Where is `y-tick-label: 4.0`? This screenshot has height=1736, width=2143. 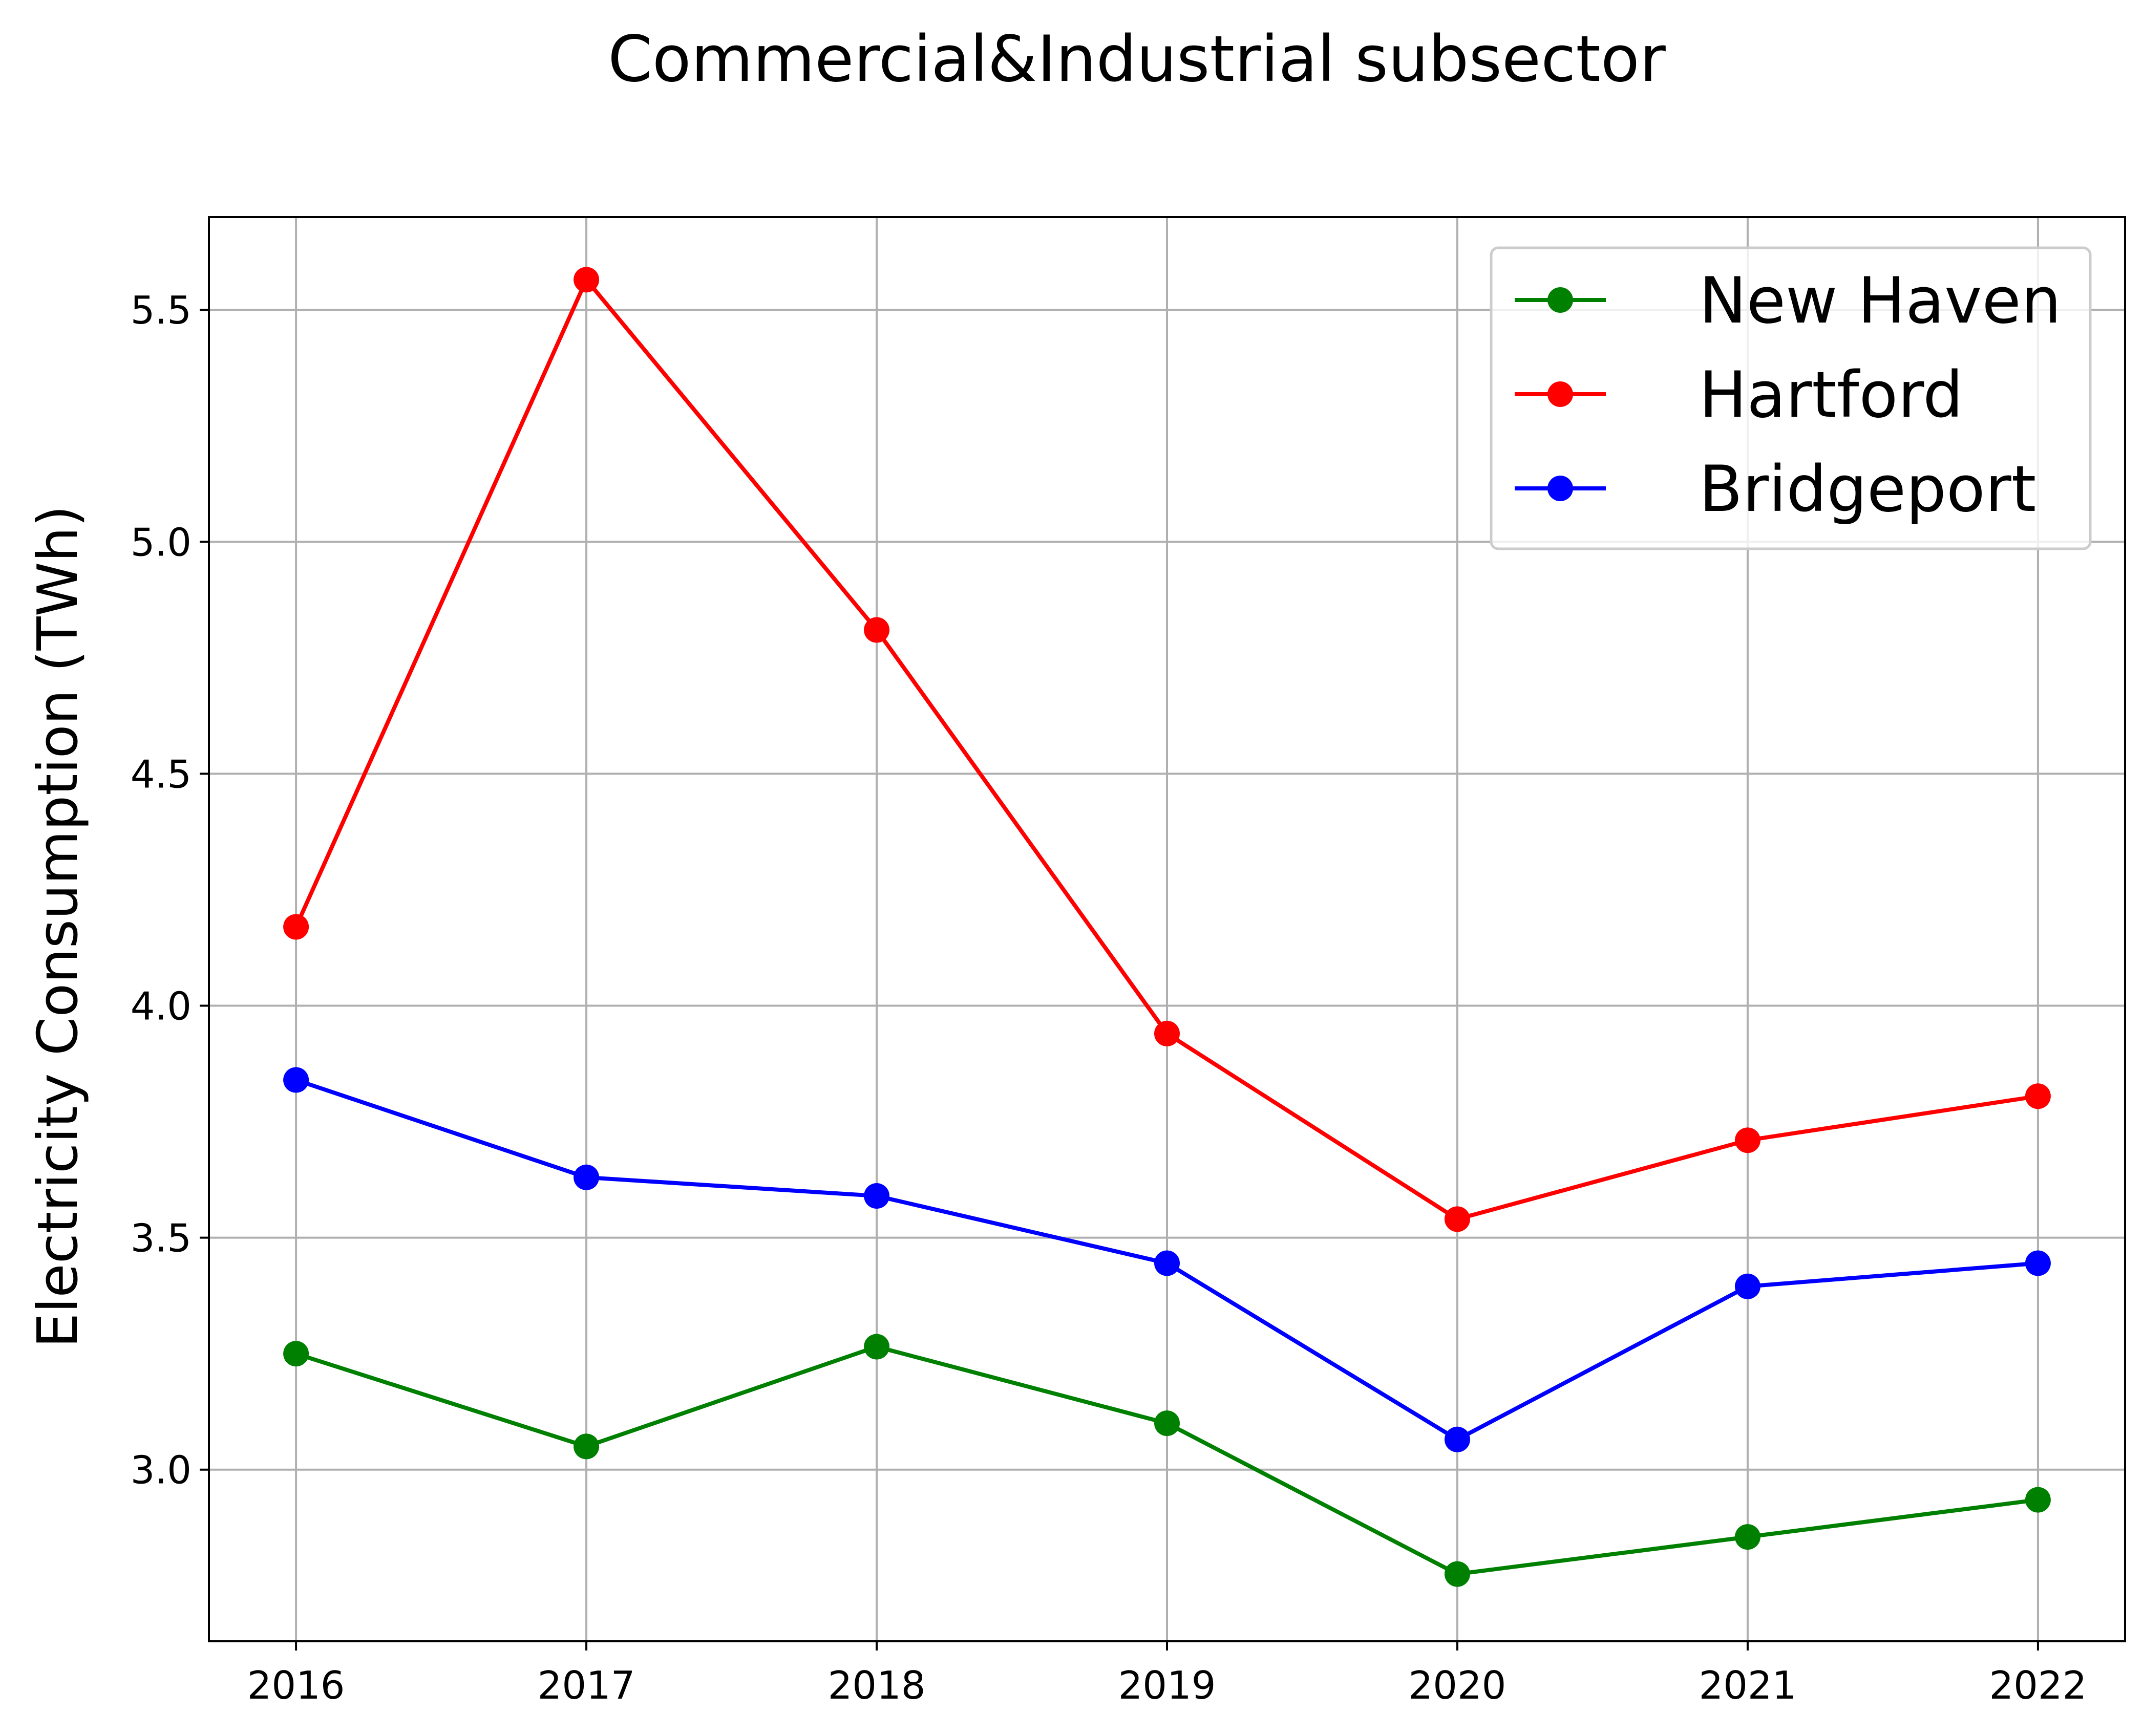
y-tick-label: 4.0 is located at coordinates (161, 1007).